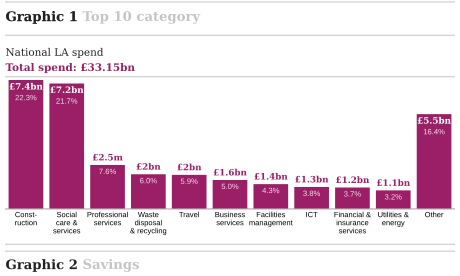 The image size is (460, 276). I want to click on text: Total spend: £33.15bn, so click(70, 68).